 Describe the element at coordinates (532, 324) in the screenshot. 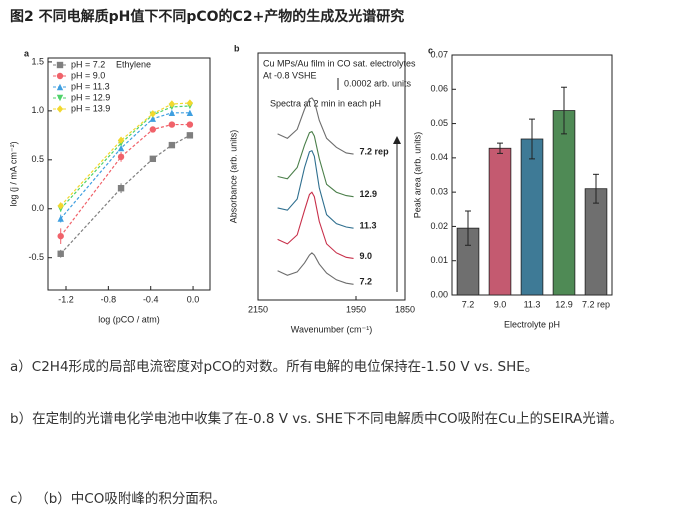

I see `x-axis-label: Electrolyte pH` at that location.